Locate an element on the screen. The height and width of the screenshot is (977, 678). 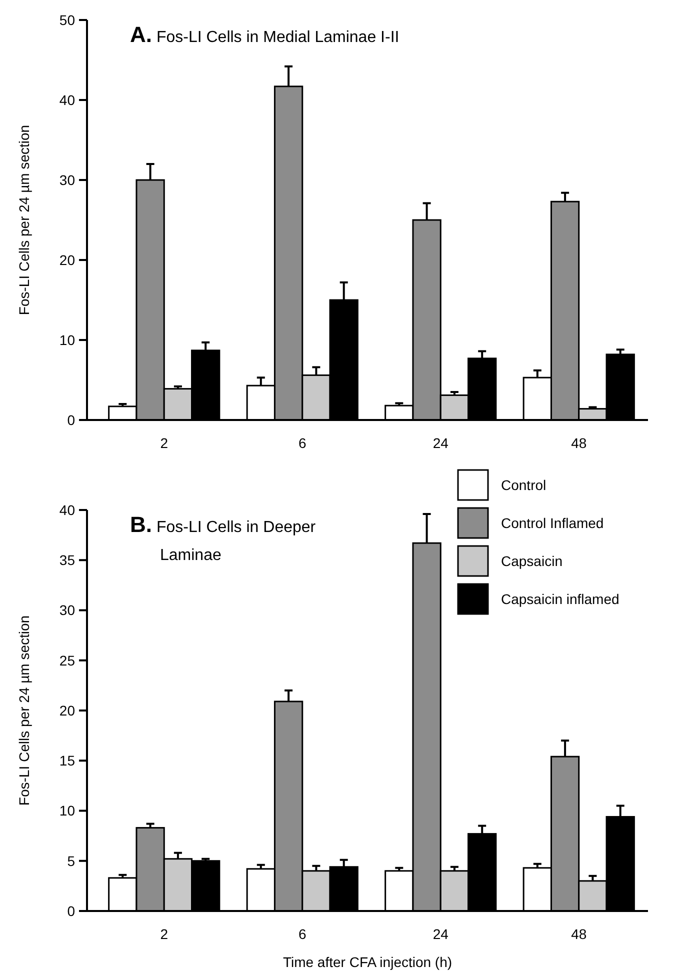
legend-label: Control is located at coordinates (523, 484).